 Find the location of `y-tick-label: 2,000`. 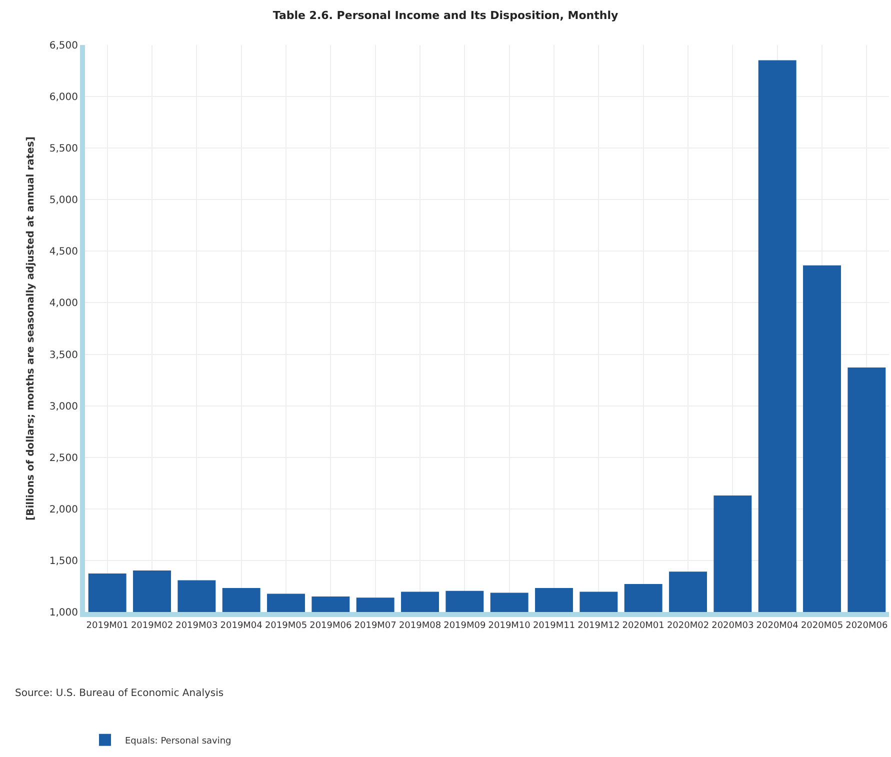

y-tick-label: 2,000 is located at coordinates (63, 510).